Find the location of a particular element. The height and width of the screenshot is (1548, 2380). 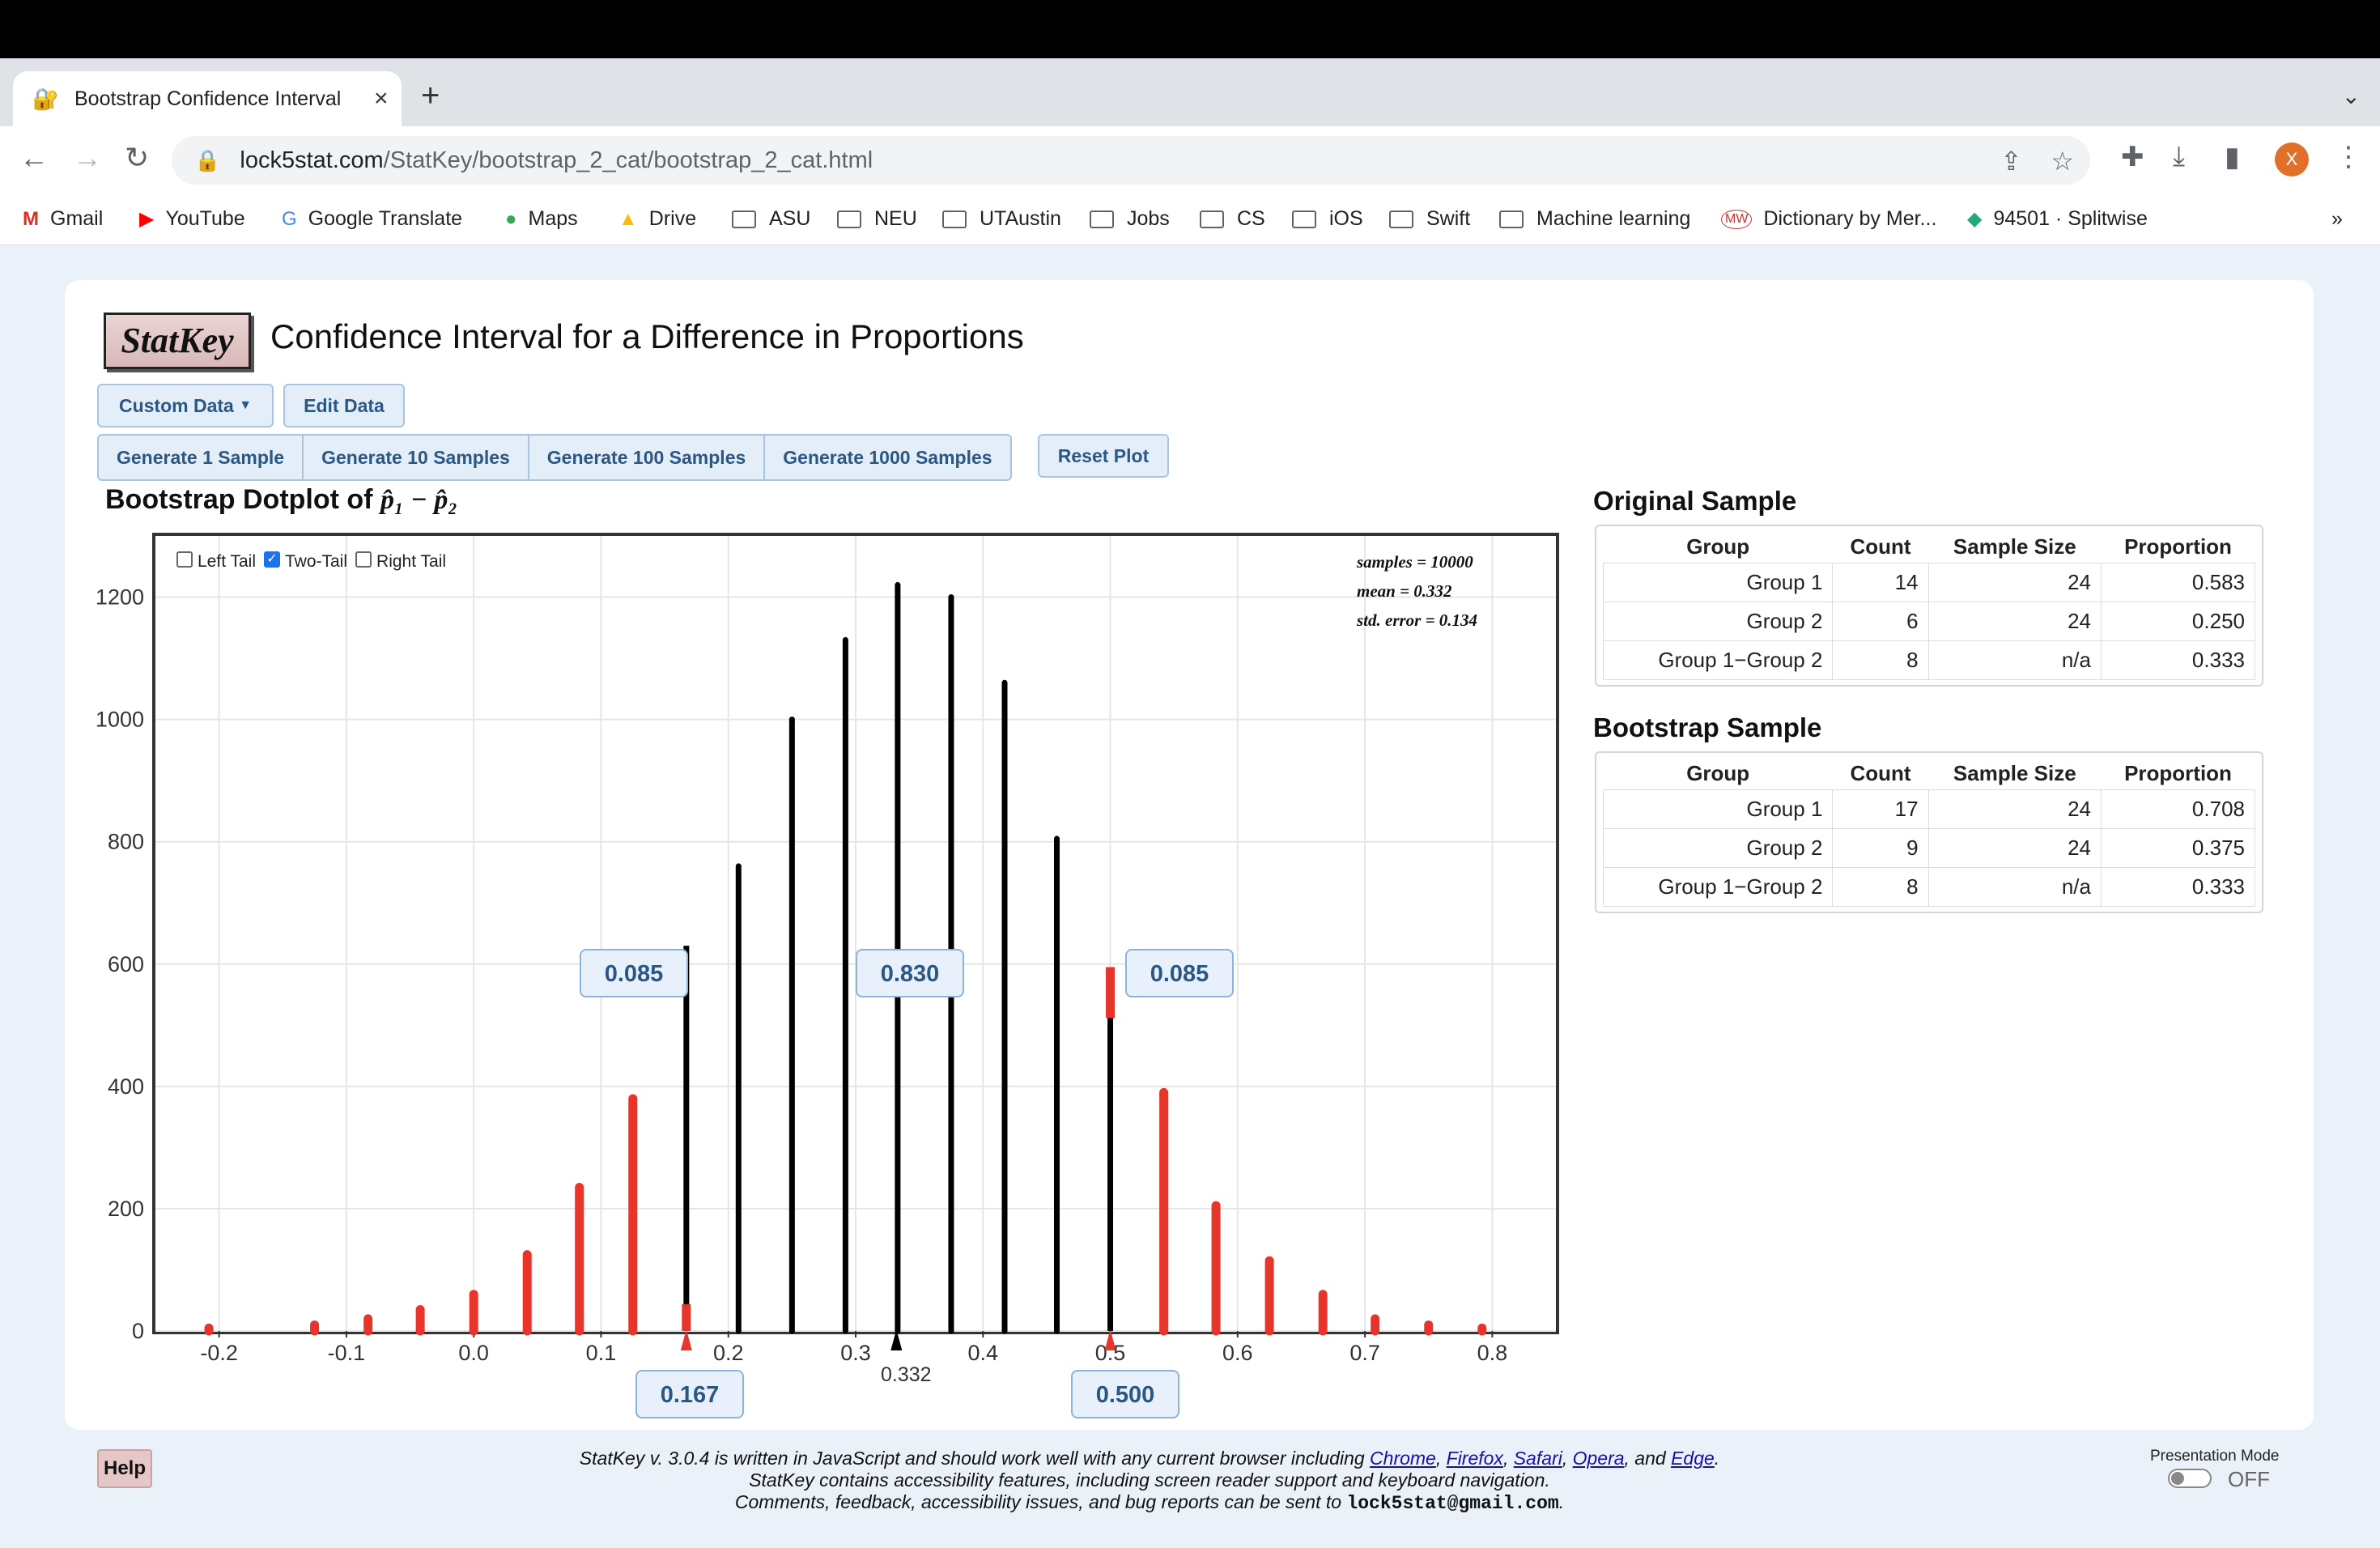

original-sample-title: Original Sample is located at coordinates (1695, 501).